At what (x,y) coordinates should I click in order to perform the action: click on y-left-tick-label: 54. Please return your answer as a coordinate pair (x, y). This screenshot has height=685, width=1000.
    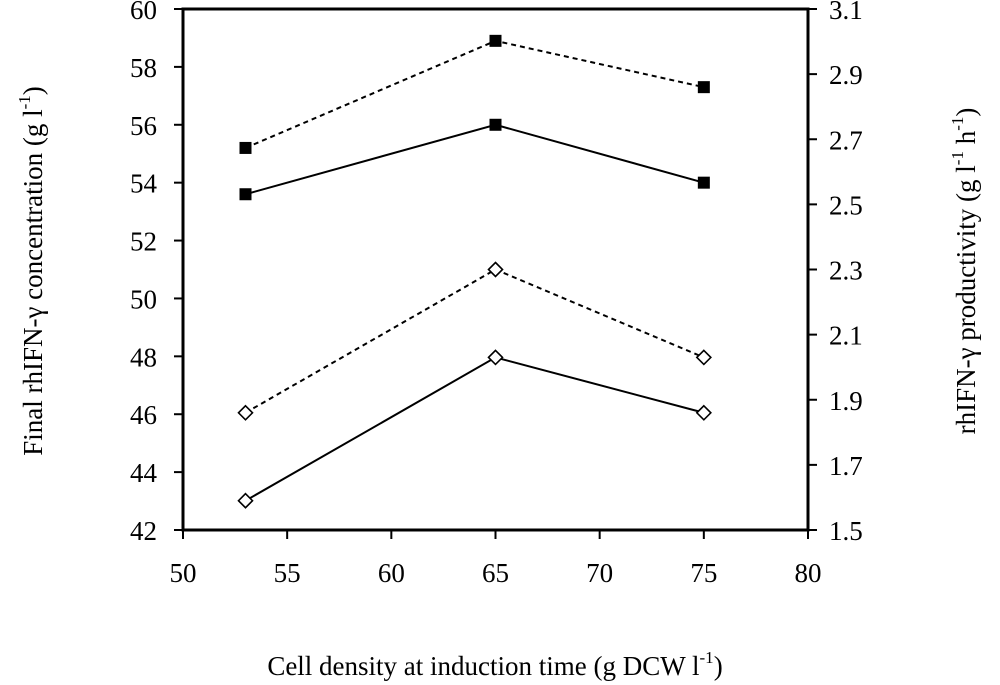
    Looking at the image, I should click on (144, 184).